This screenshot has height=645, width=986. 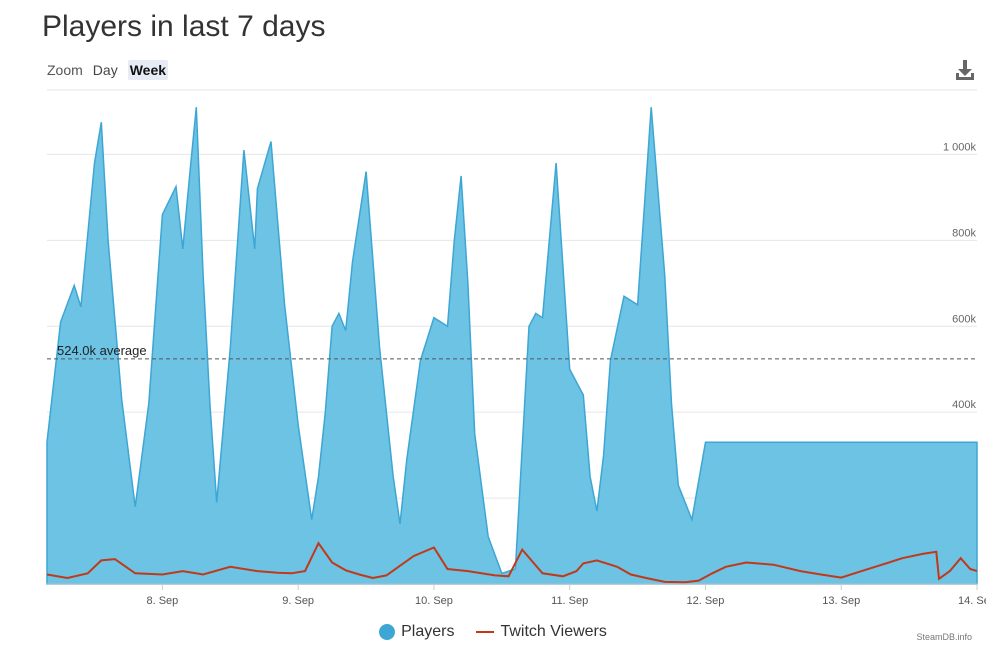 I want to click on x-tick-label: 11. Sep, so click(x=569, y=601).